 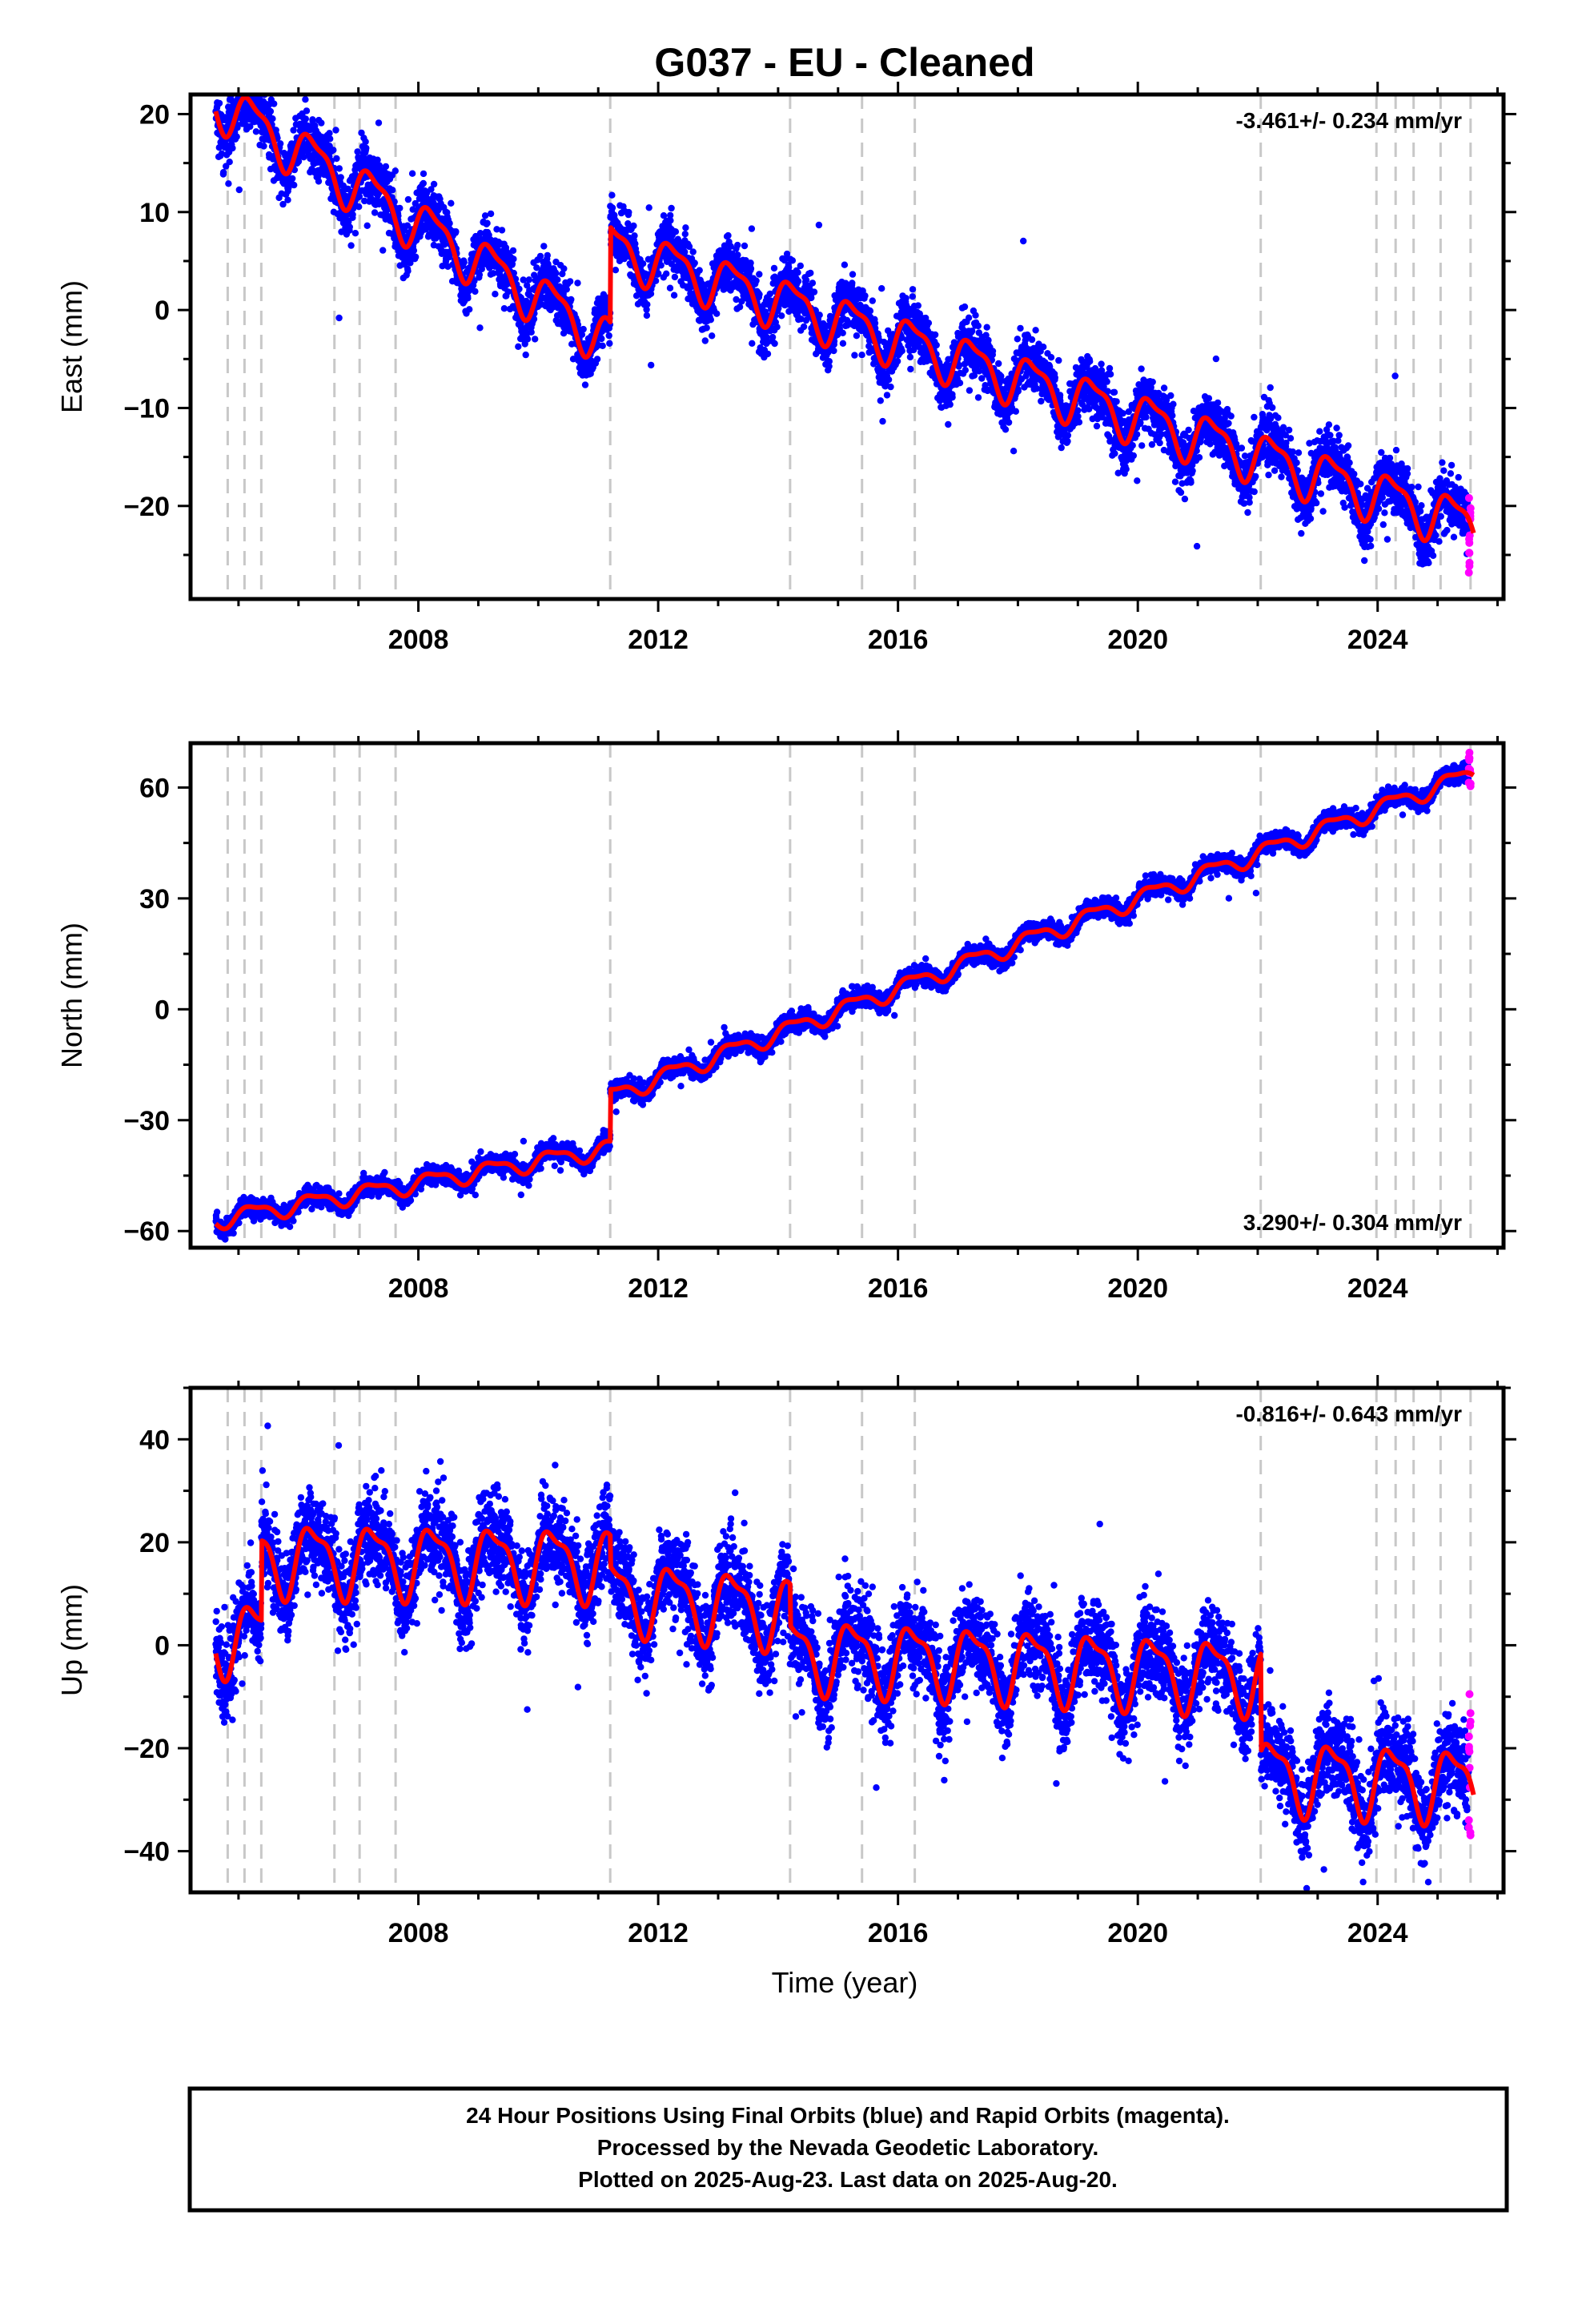 What do you see at coordinates (1353, 1222) in the screenshot?
I see `velocity-label: 3.290+/- 0.304 mm/yr` at bounding box center [1353, 1222].